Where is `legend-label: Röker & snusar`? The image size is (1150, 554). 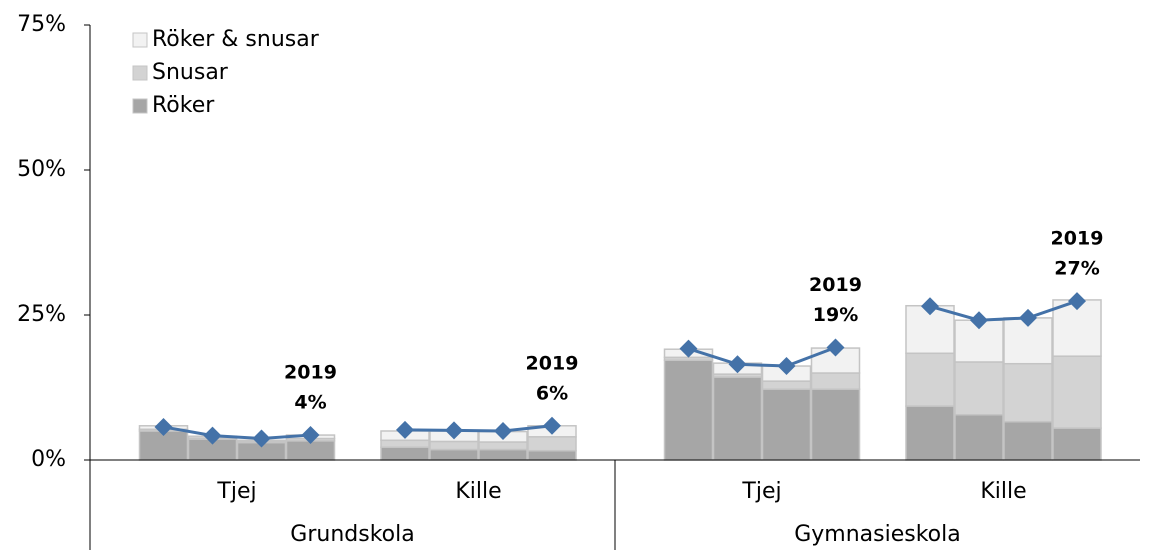
legend-label: Röker & snusar is located at coordinates (236, 39).